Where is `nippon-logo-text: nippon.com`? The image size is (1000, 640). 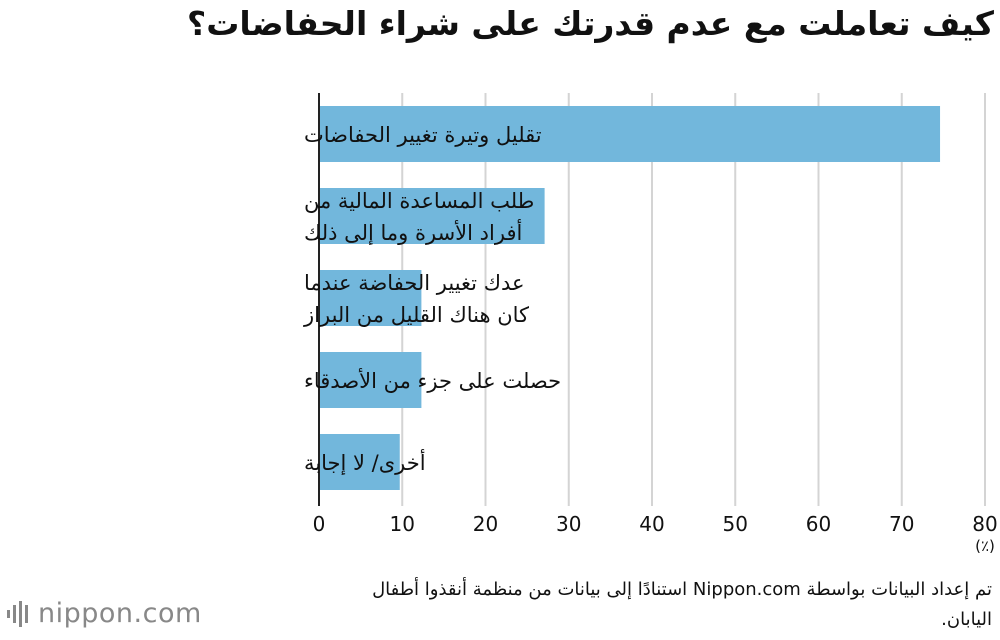 nippon-logo-text: nippon.com is located at coordinates (120, 613).